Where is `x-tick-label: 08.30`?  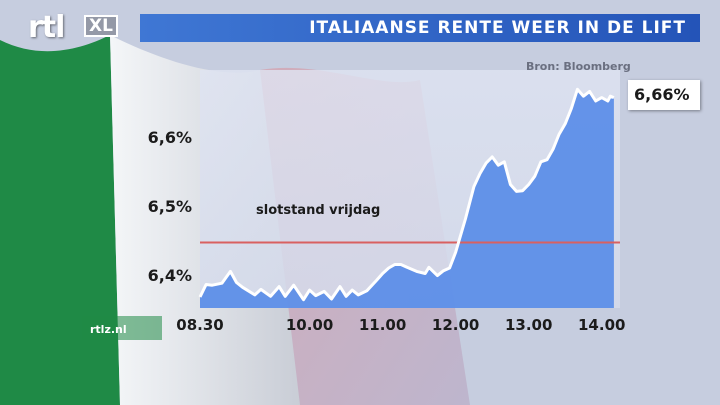 x-tick-label: 08.30 is located at coordinates (200, 325).